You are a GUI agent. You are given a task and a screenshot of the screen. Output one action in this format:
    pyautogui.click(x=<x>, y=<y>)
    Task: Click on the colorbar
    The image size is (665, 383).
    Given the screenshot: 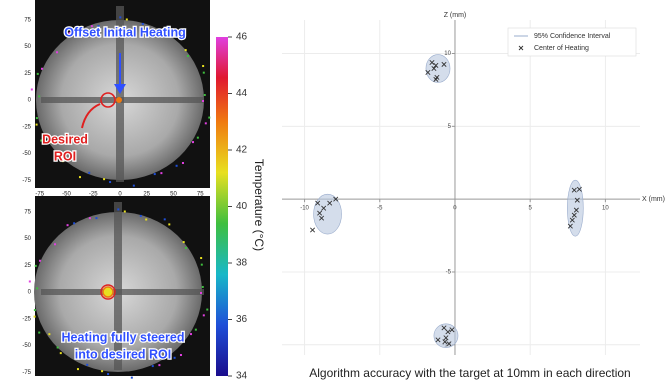 What is the action you would take?
    pyautogui.click(x=222, y=206)
    